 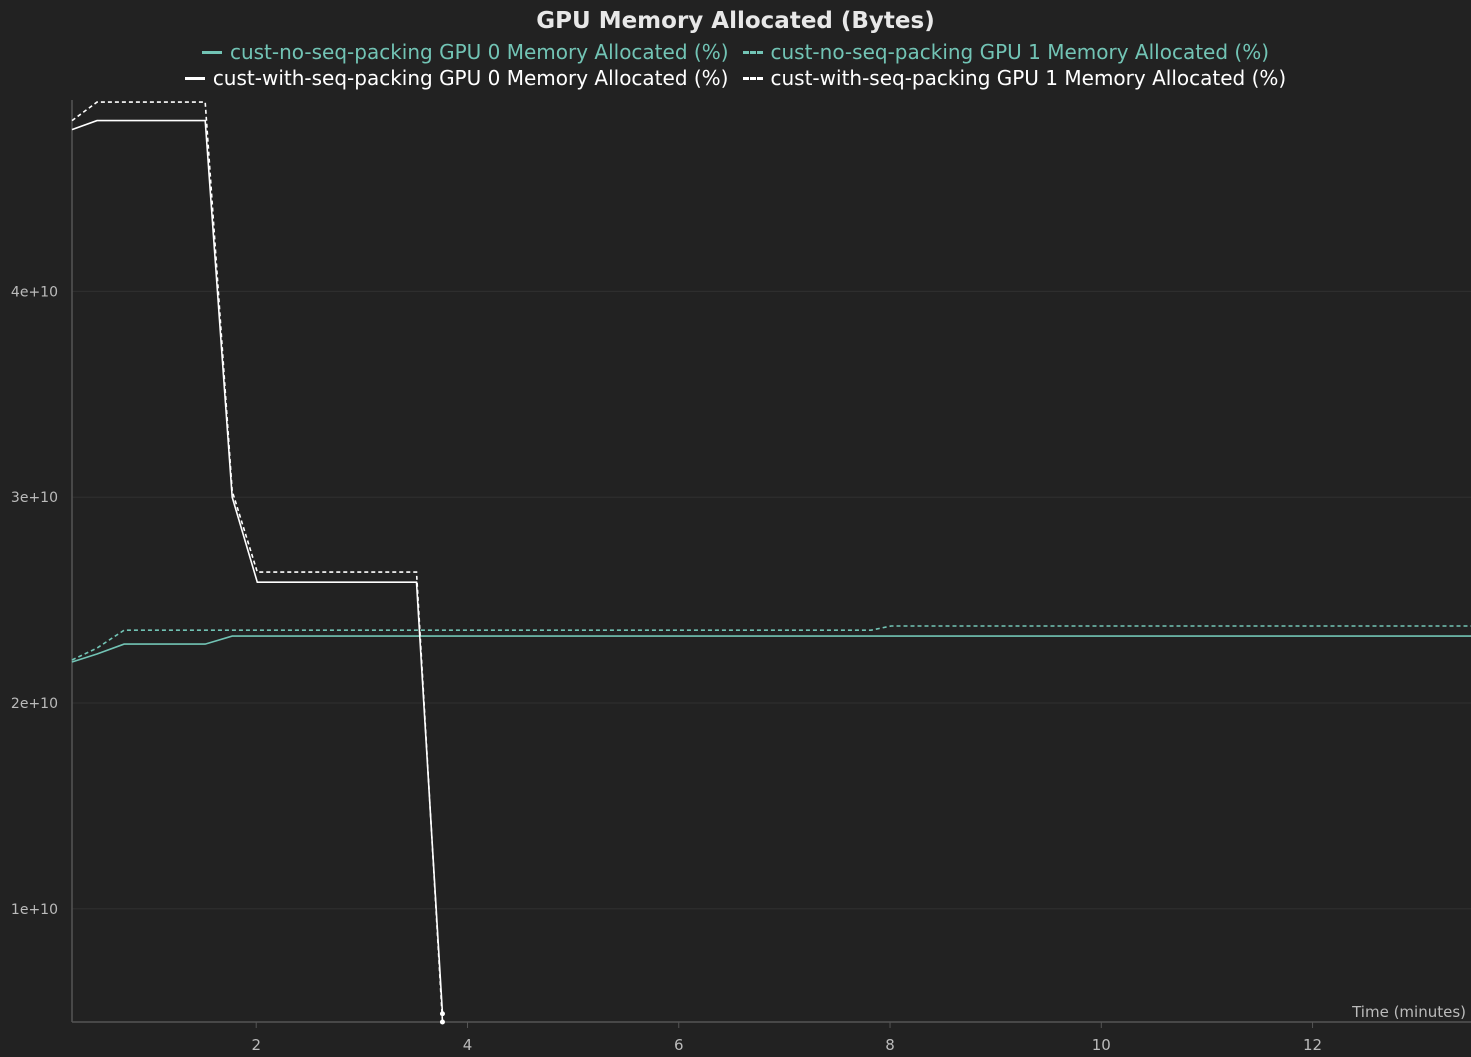 What do you see at coordinates (735, 21) in the screenshot?
I see `chart-title: GPU Memory Allocated (Bytes)` at bounding box center [735, 21].